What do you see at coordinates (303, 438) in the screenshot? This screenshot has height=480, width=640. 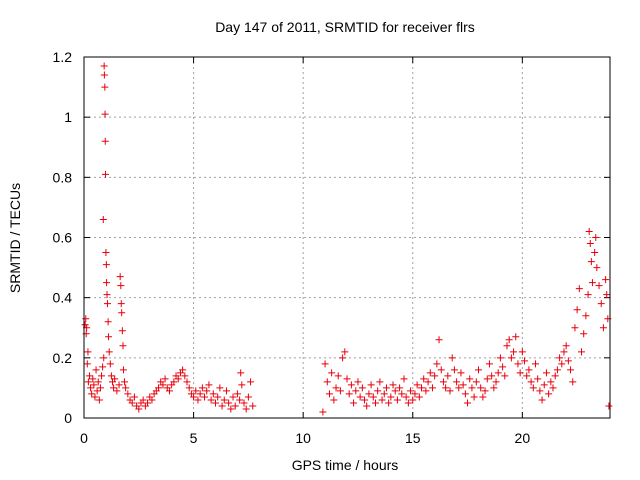 I see `x-tick-label: 10` at bounding box center [303, 438].